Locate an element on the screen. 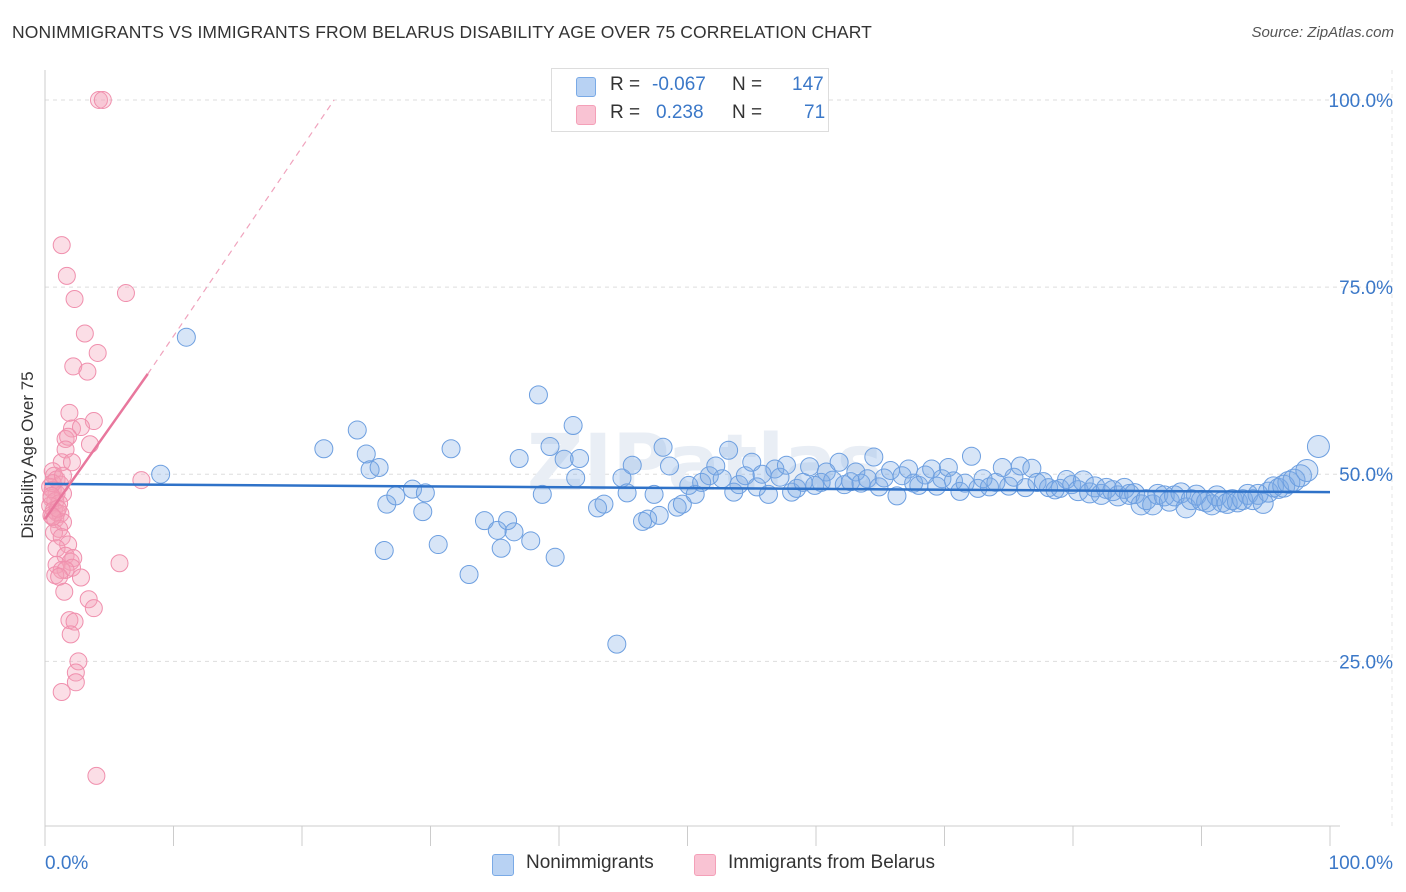 The image size is (1406, 892). nonimmigrants-swatch is located at coordinates (586, 87).